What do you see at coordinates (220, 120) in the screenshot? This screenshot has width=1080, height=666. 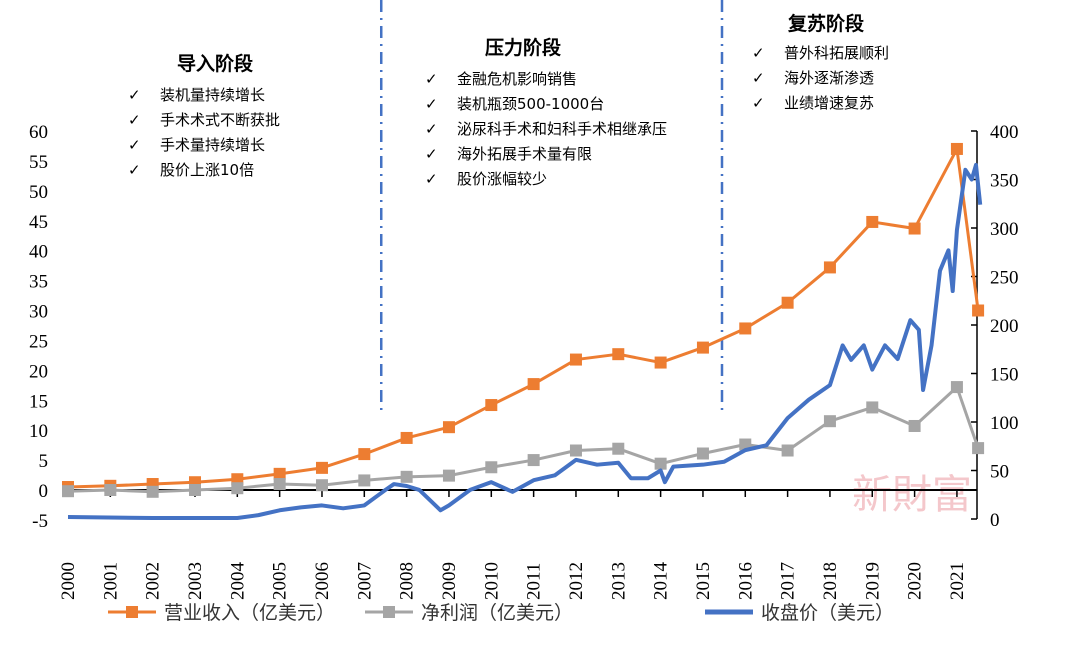 I see `phase-item: 手术术式不断获批` at bounding box center [220, 120].